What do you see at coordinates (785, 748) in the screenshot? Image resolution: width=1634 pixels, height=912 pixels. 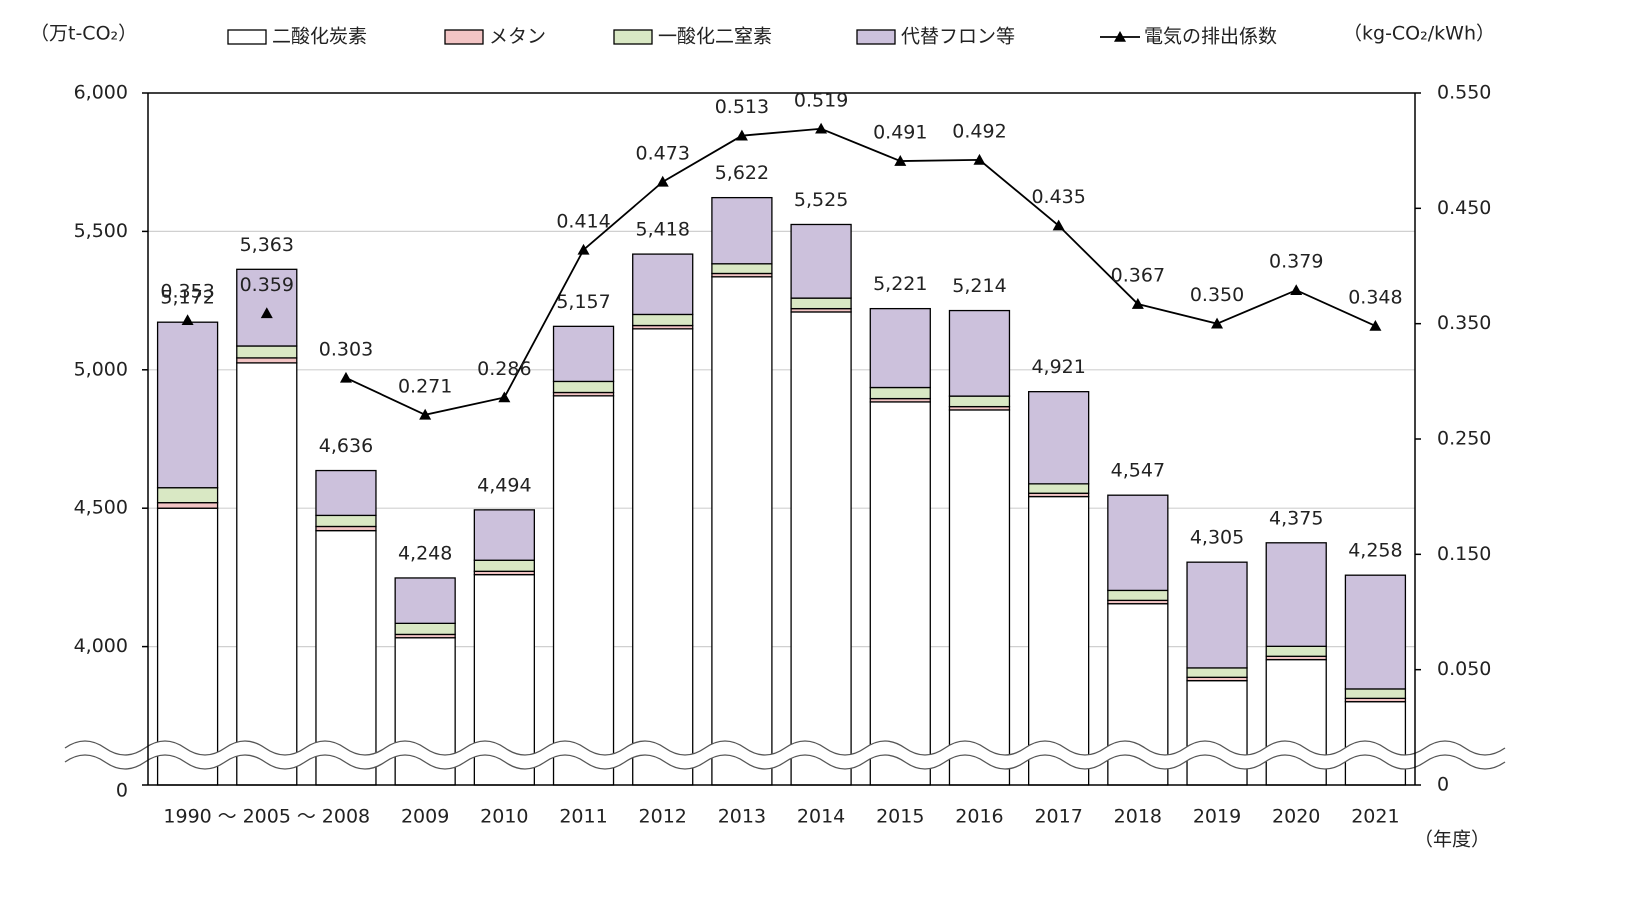 I see `axis-break-line` at bounding box center [785, 748].